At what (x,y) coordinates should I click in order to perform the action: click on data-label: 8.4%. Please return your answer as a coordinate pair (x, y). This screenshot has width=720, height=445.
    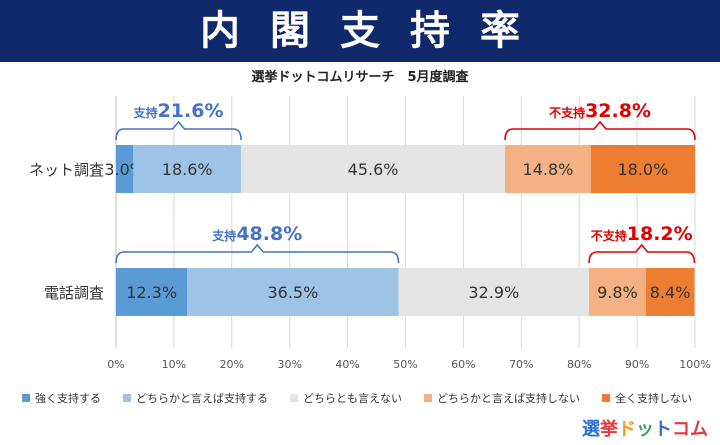
    Looking at the image, I should click on (670, 292).